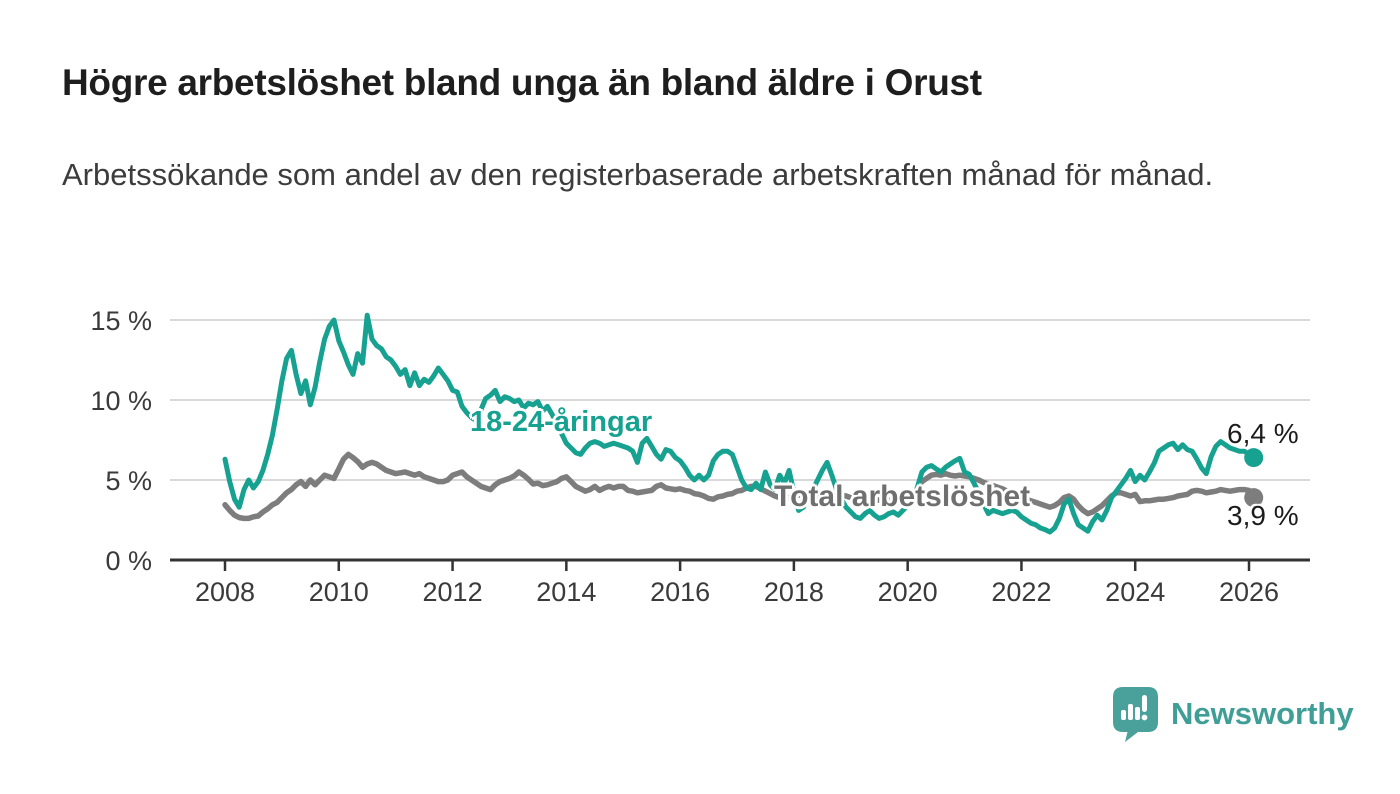 Image resolution: width=1400 pixels, height=794 pixels. Describe the element at coordinates (1262, 713) in the screenshot. I see `brand-wordmark: Newsworthy` at that location.